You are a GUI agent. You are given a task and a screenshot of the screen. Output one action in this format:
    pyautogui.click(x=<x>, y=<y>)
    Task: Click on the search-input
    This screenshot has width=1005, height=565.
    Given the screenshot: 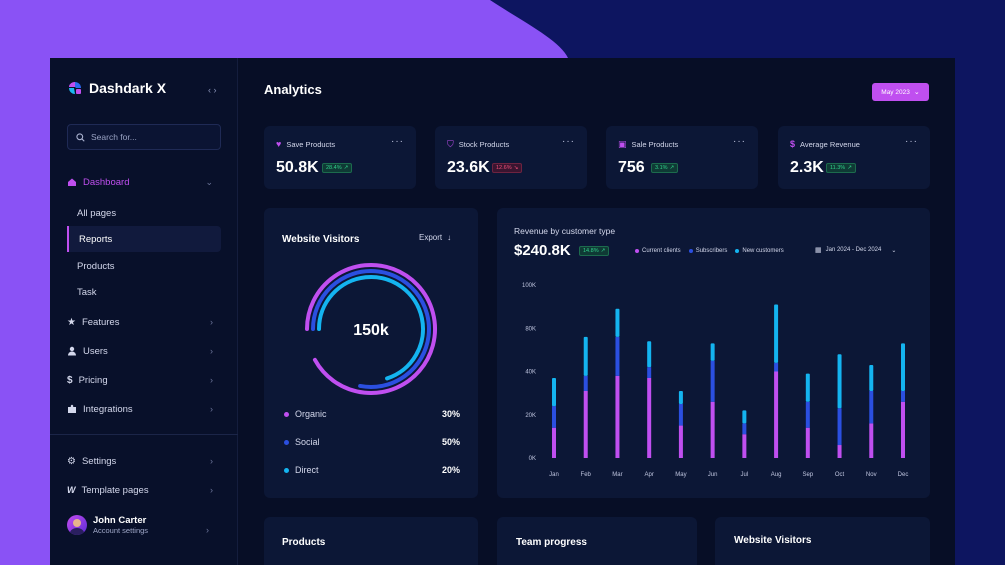 What is the action you would take?
    pyautogui.click(x=151, y=137)
    